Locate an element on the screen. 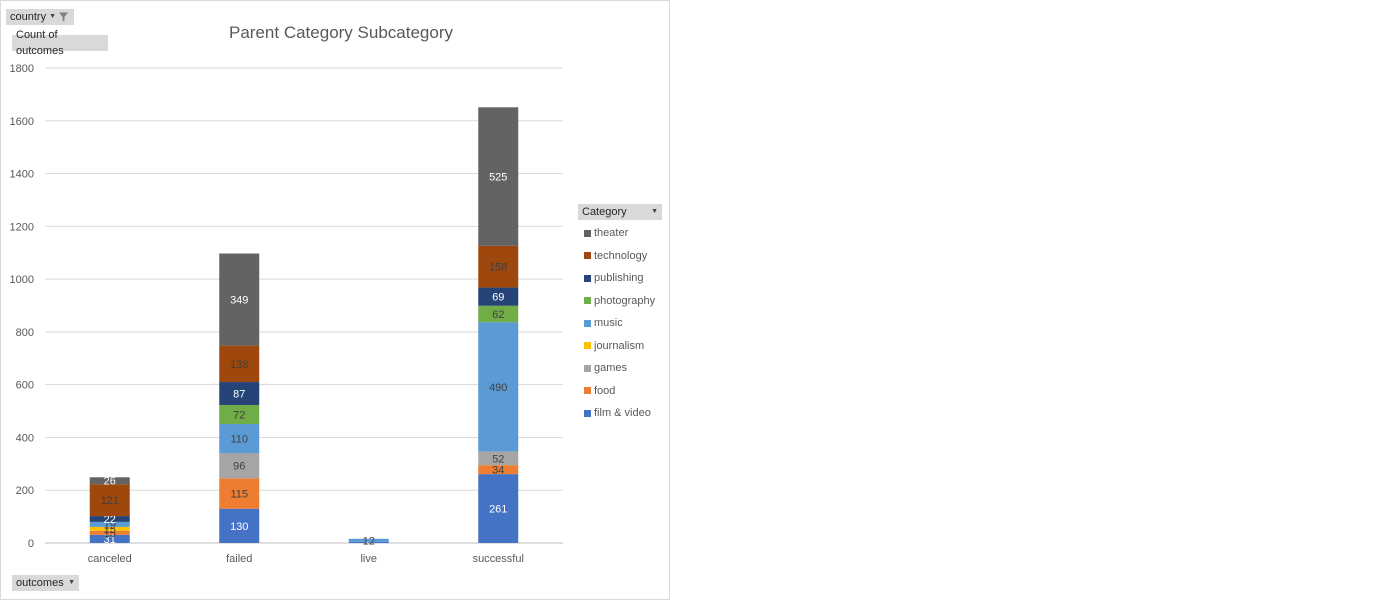 This screenshot has width=1388, height=601. data-label: 158 is located at coordinates (498, 268).